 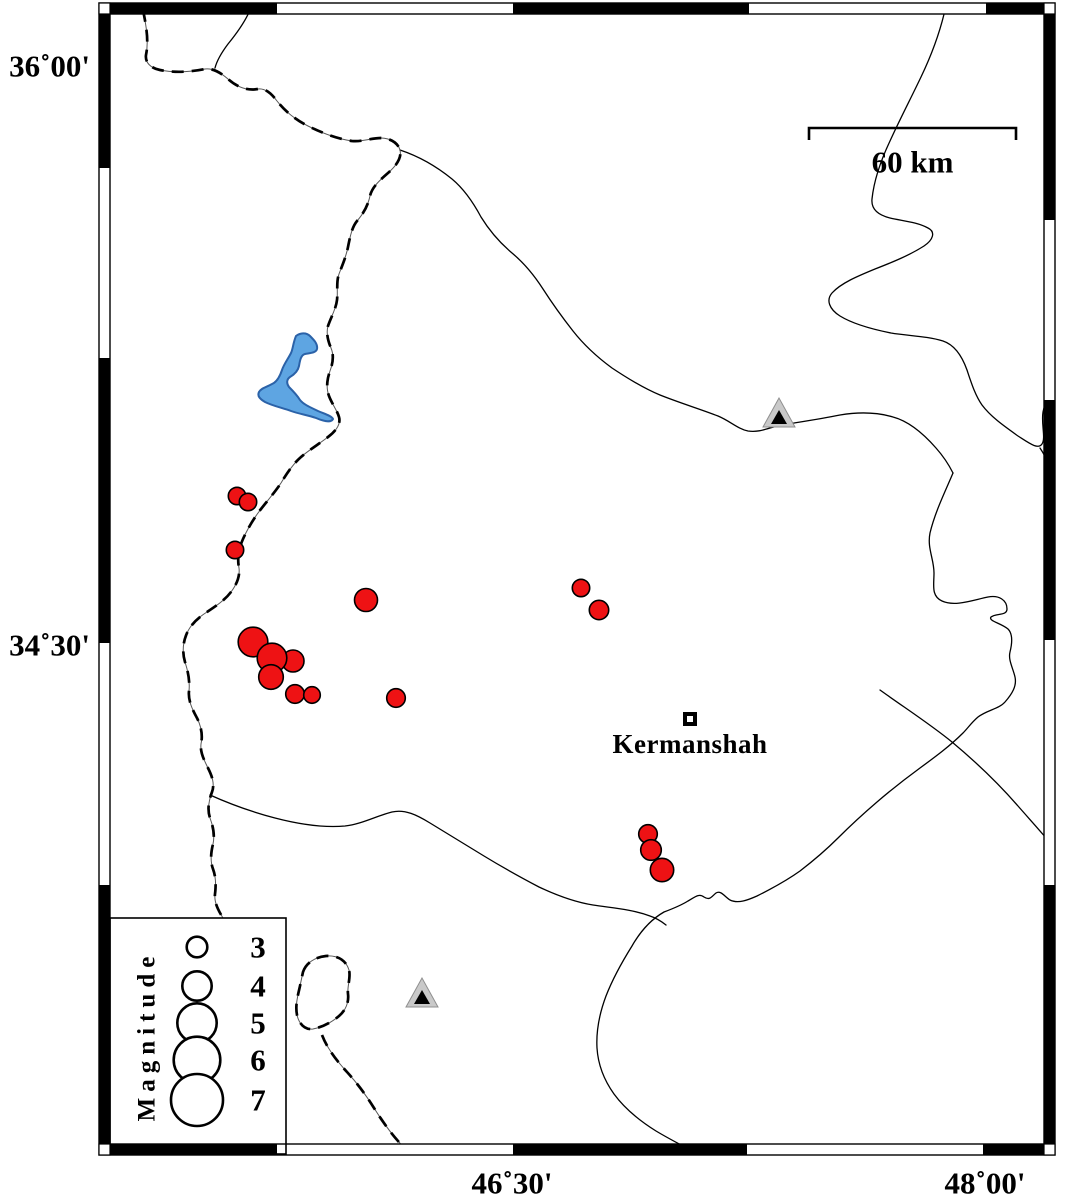 I want to click on city-kermanshah: Kermanshah, so click(x=689, y=735).